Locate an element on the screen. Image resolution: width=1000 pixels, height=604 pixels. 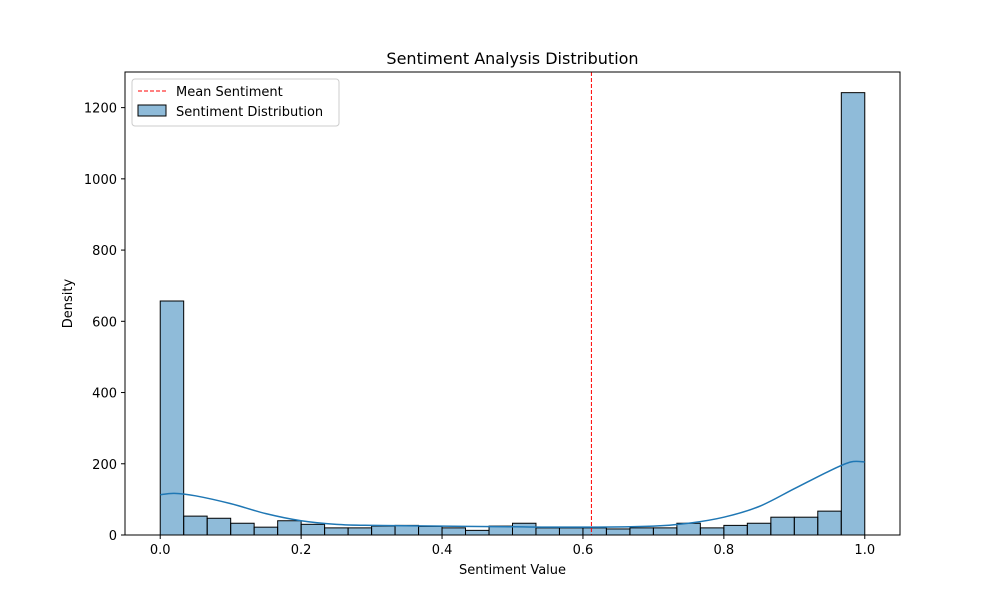
y-tick-label: 1200 is located at coordinates (100, 109).